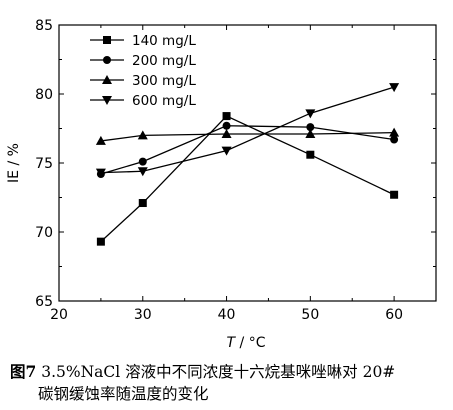  Describe the element at coordinates (164, 81) in the screenshot. I see `legend-label: 300 mg/L` at that location.